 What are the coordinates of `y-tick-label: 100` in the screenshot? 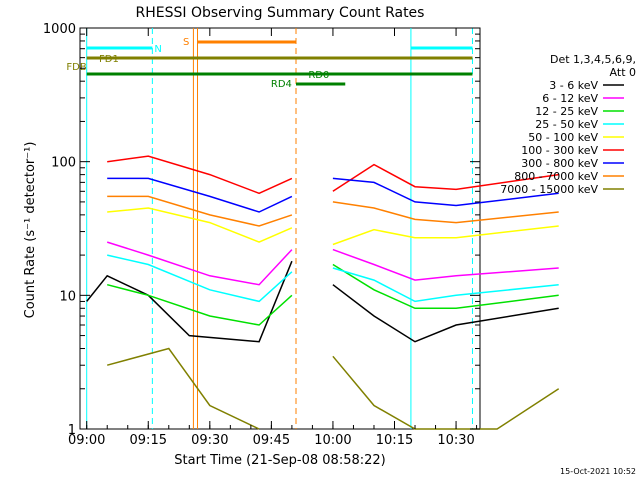 It's located at (63, 163).